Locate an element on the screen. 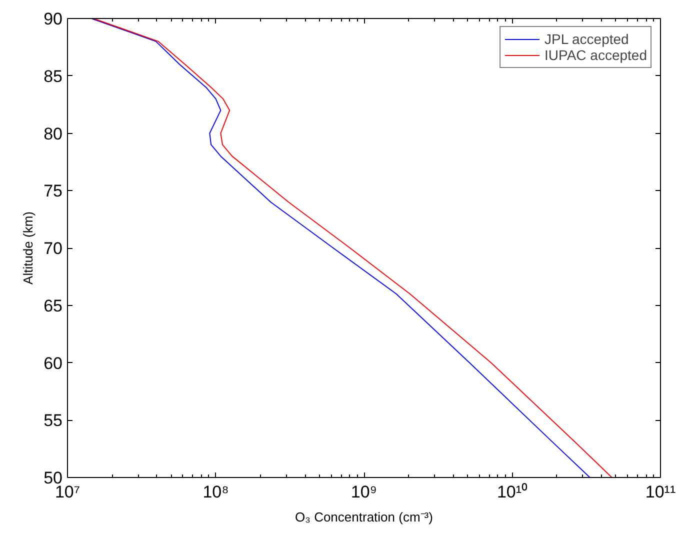 Image resolution: width=685 pixels, height=552 pixels. x-axis-title: O₃ Concentration (cm⁻³) is located at coordinates (364, 517).